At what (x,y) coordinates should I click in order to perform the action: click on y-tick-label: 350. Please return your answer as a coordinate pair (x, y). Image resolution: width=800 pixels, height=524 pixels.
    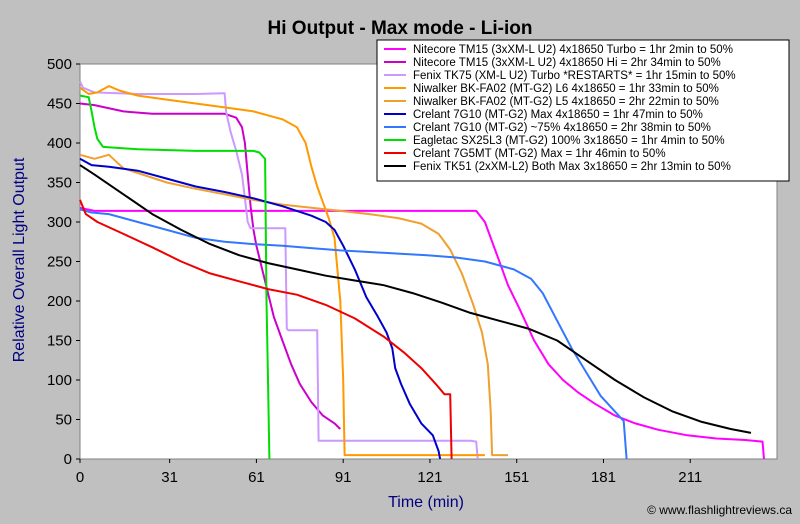
    Looking at the image, I should click on (59, 183).